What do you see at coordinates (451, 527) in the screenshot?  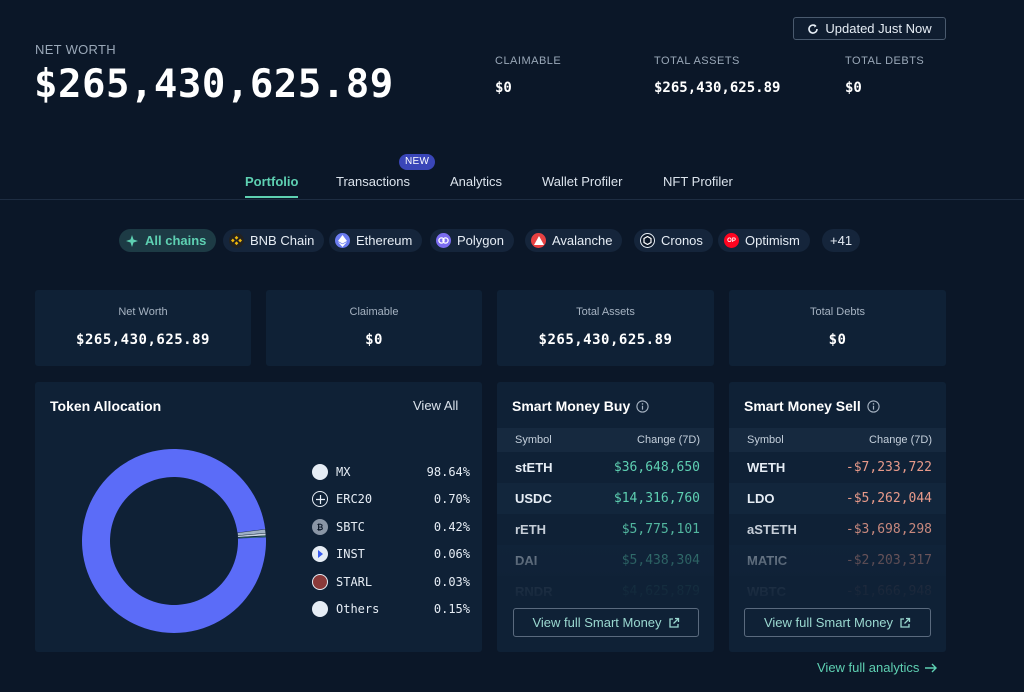 I see `token-pct: 0.42%` at bounding box center [451, 527].